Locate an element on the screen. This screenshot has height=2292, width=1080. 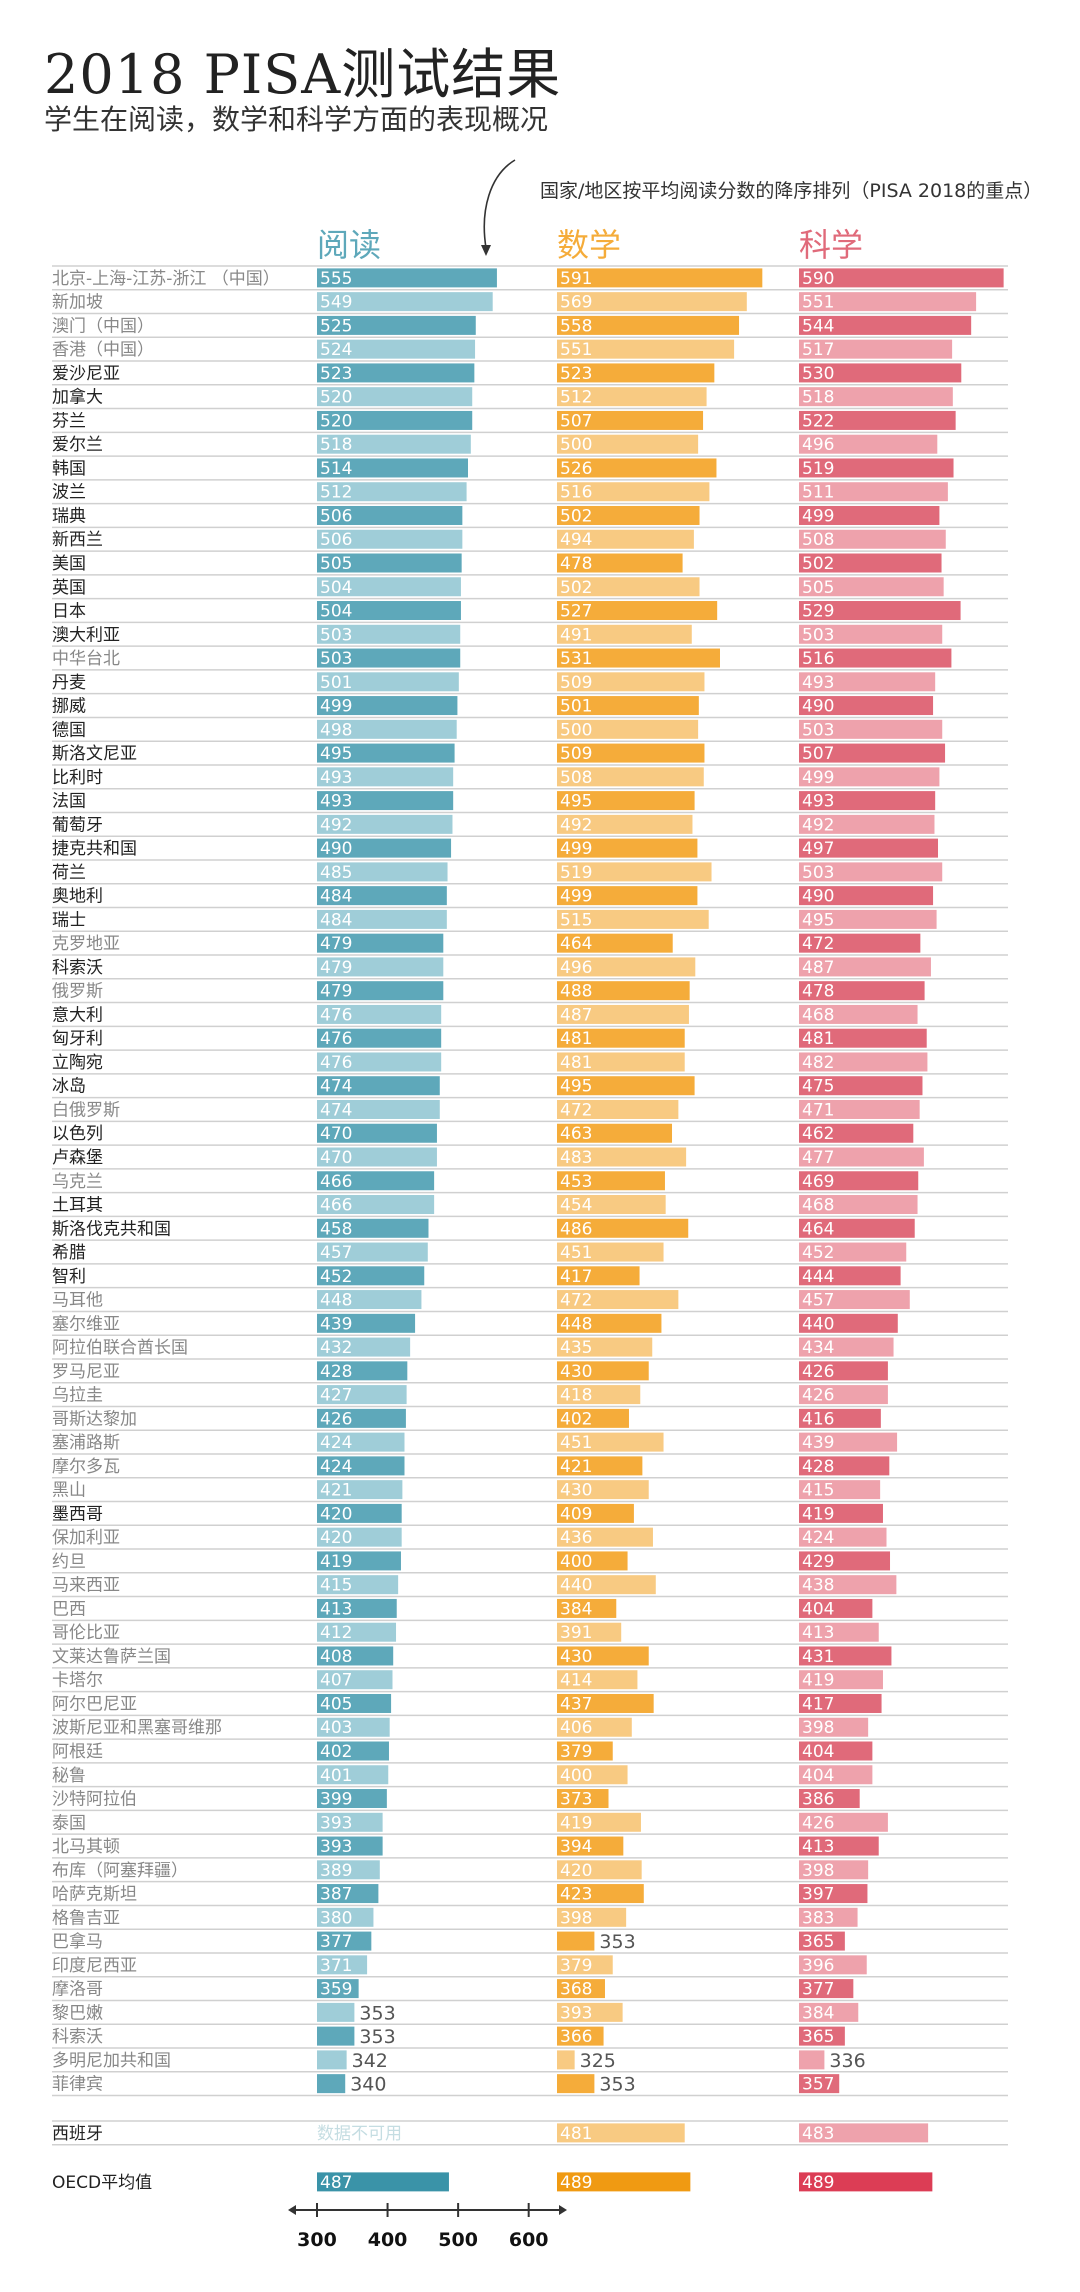
country-label: 马来西亚 is located at coordinates (86, 1586).